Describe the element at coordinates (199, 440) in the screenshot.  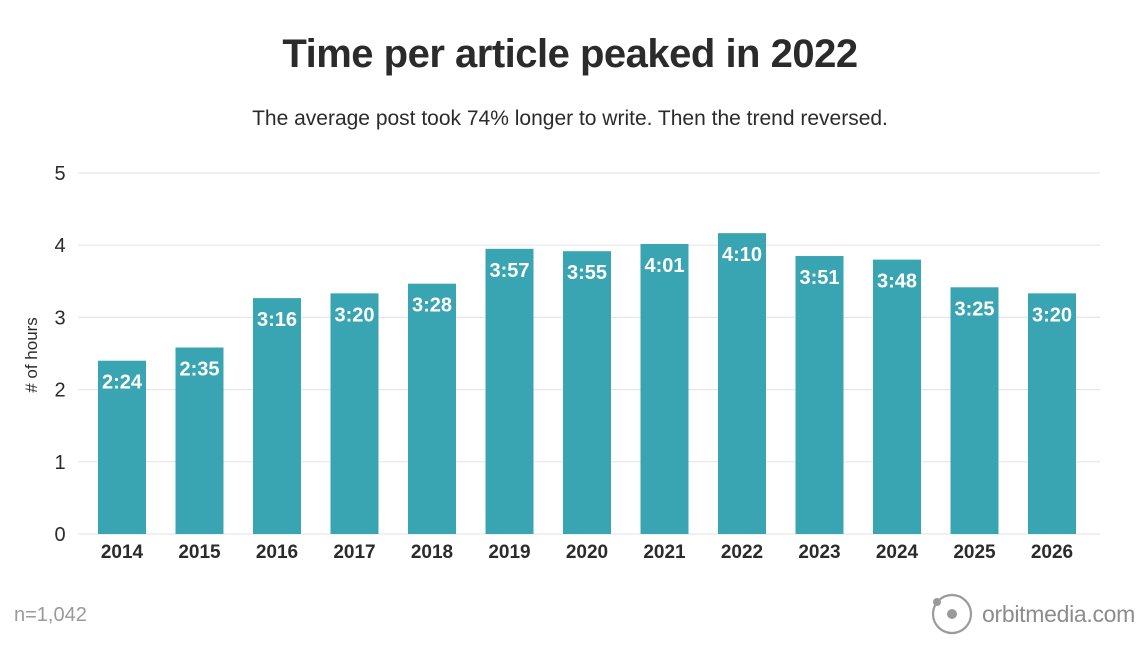
I see `bar-2015` at that location.